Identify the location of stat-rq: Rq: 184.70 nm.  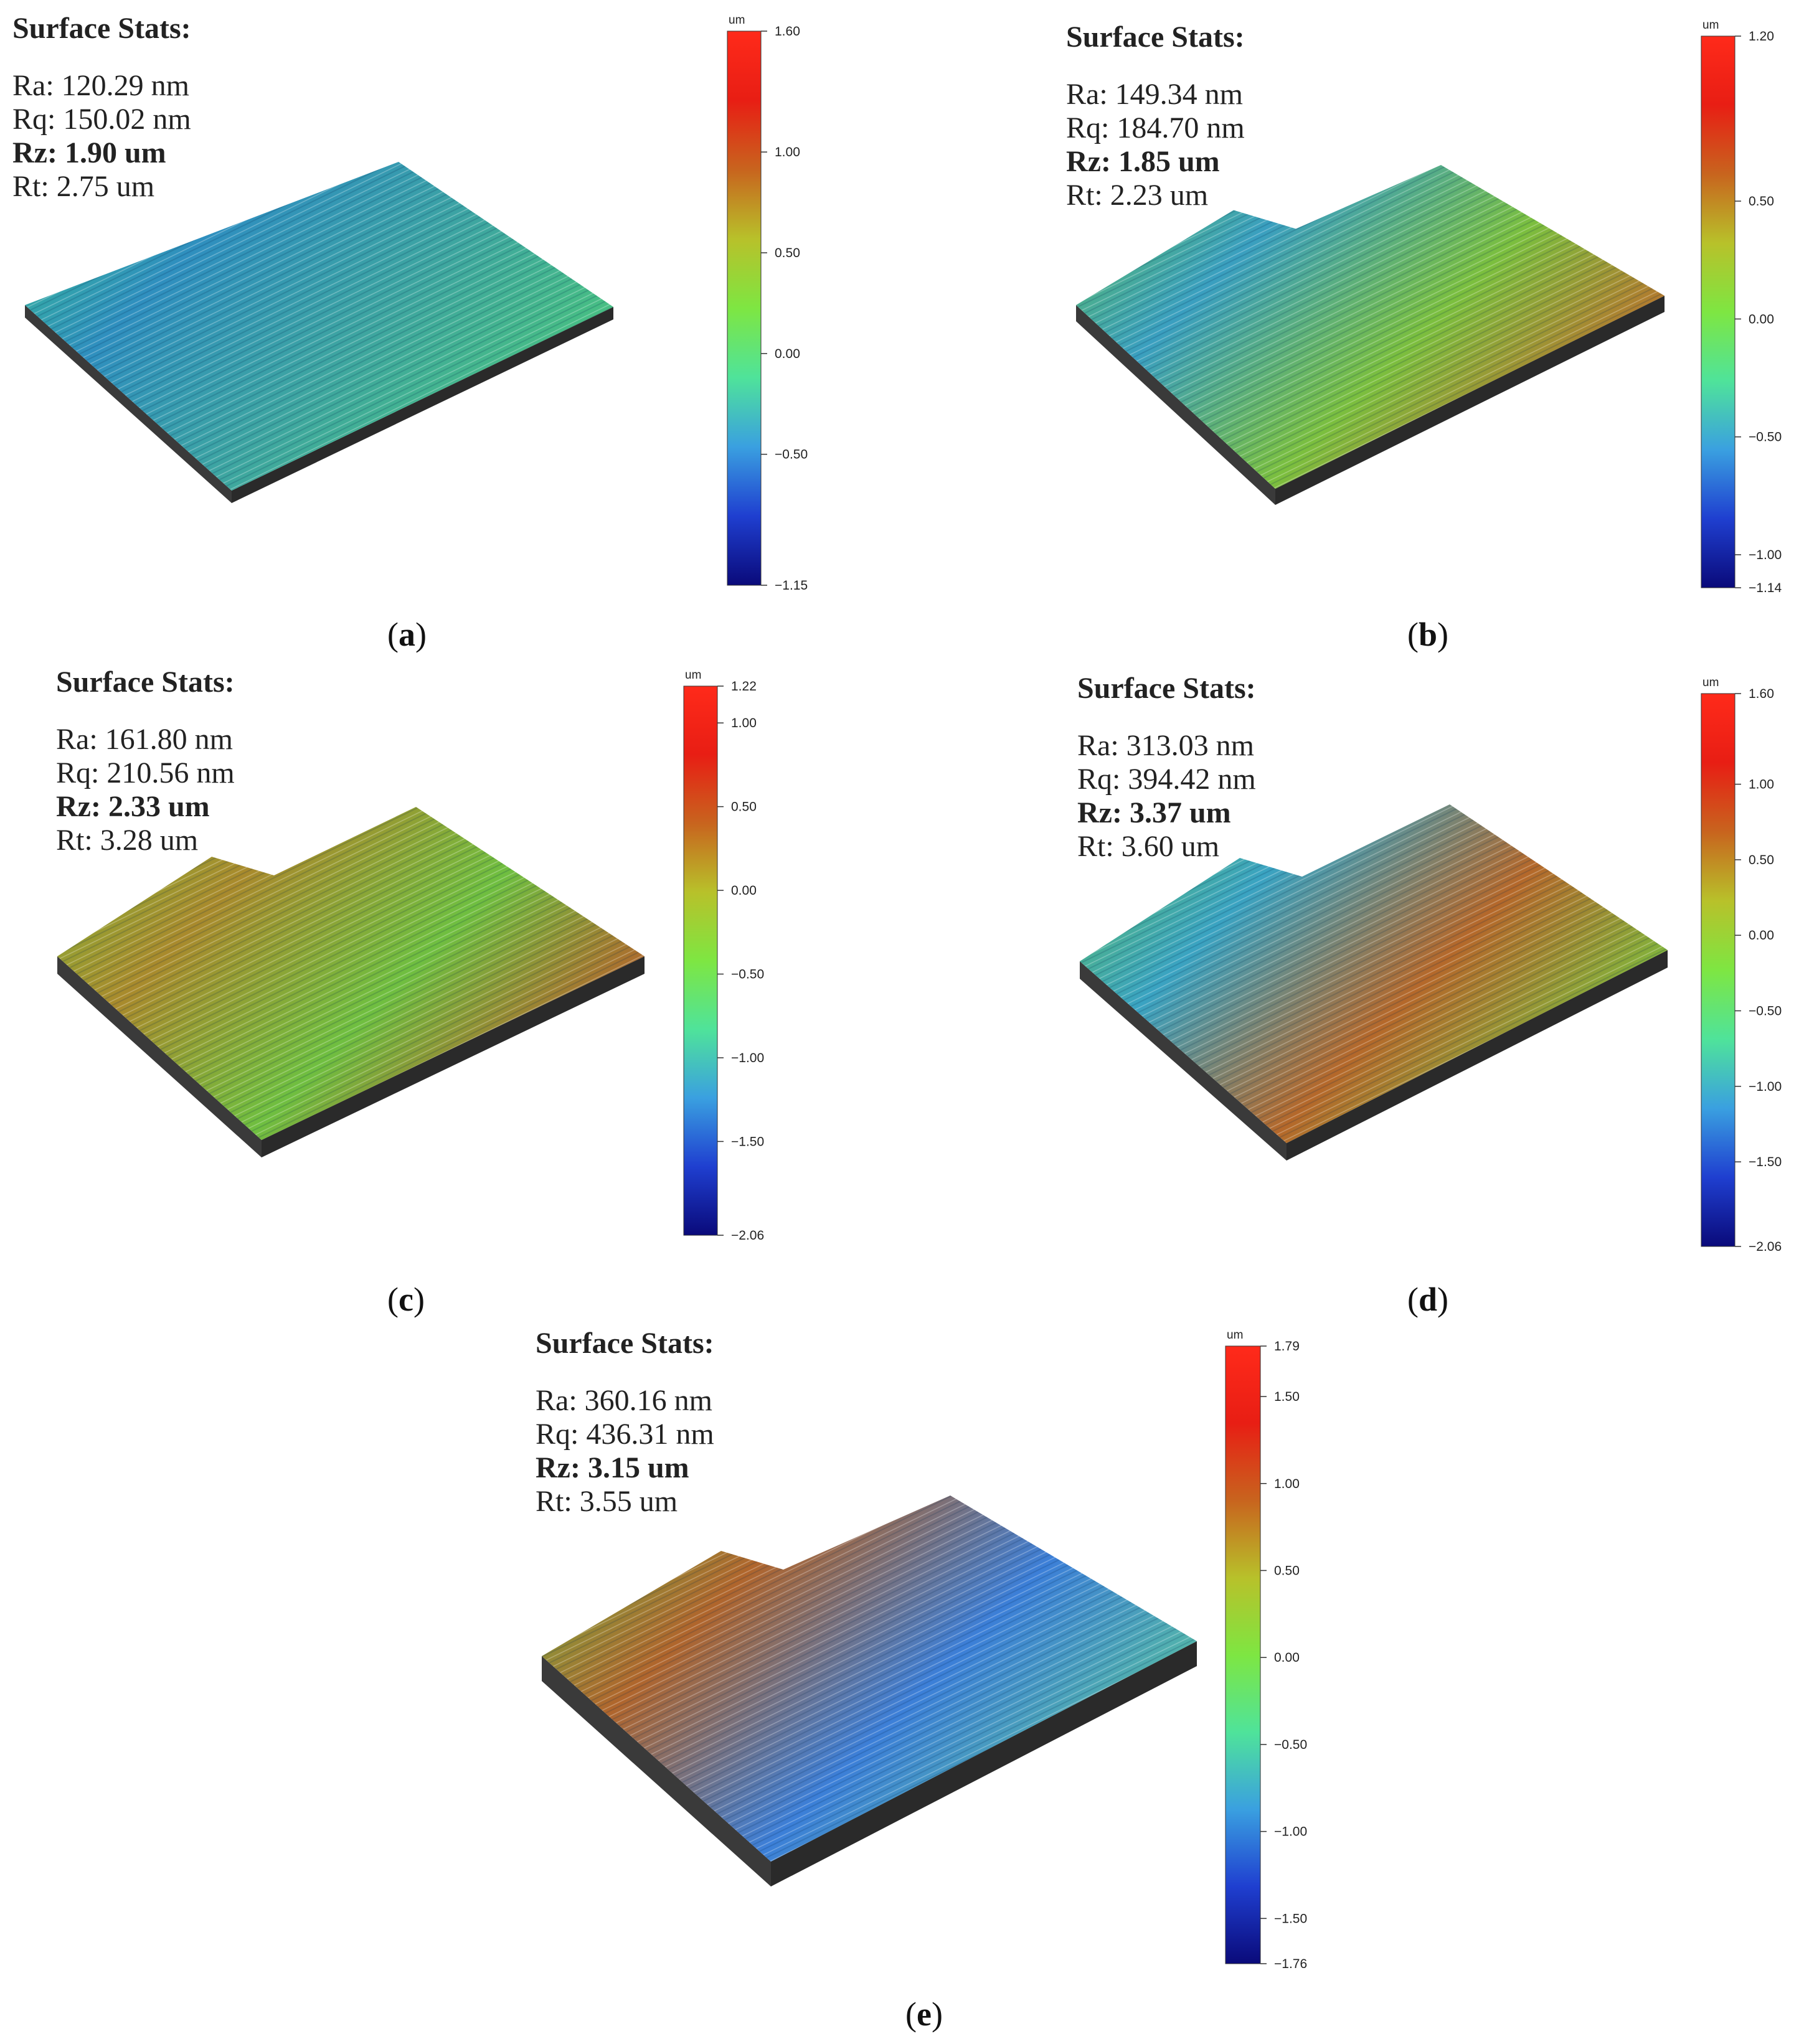
(1155, 128).